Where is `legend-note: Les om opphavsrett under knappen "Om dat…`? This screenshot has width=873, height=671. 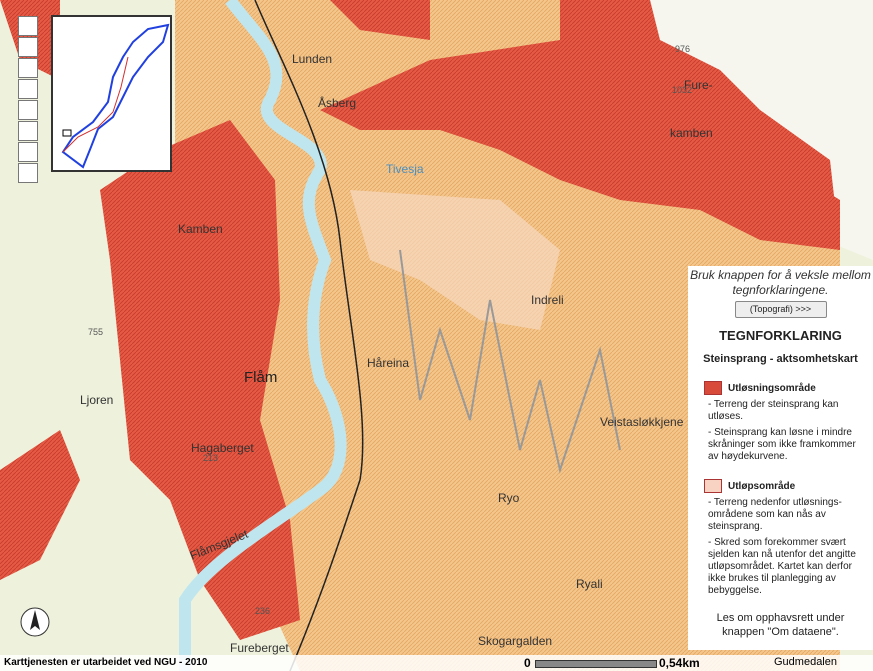
legend-note: Les om opphavsrett under knappen "Om dat… is located at coordinates (780, 625).